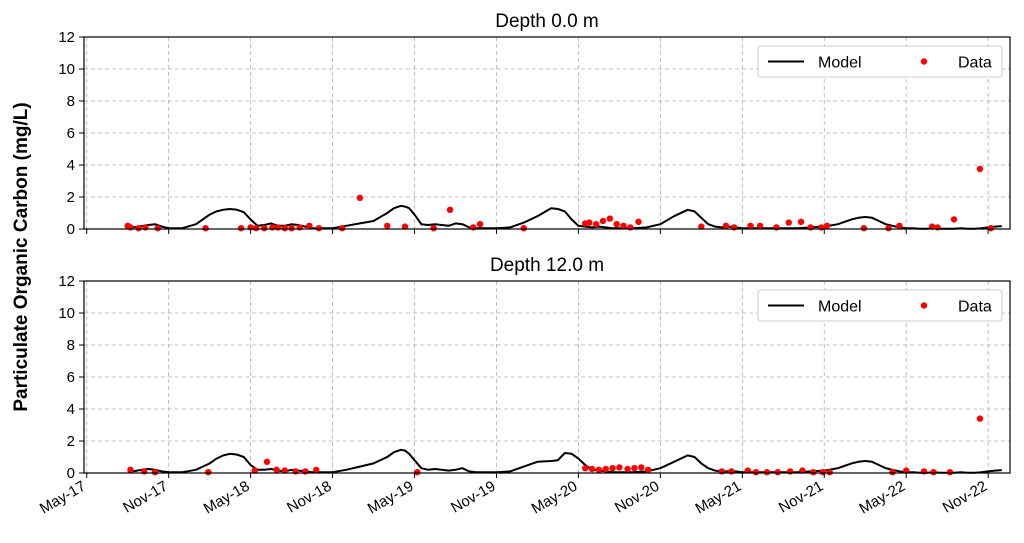 The height and width of the screenshot is (543, 1024). I want to click on legend: Model Data, so click(880, 61).